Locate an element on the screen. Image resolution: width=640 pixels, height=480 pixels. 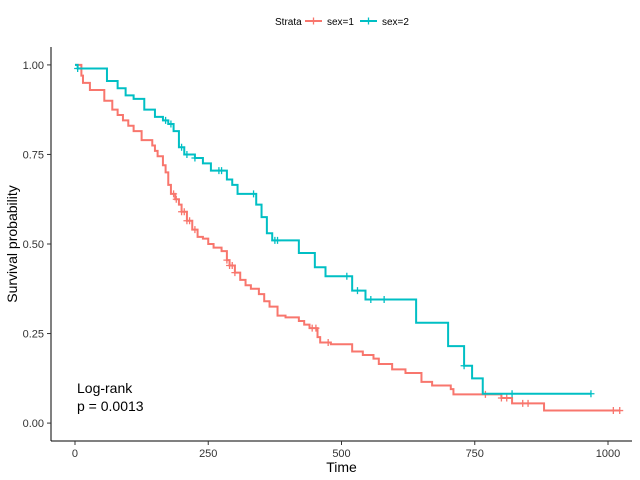
legend: Strata sex=1 sex=2 is located at coordinates (342, 22).